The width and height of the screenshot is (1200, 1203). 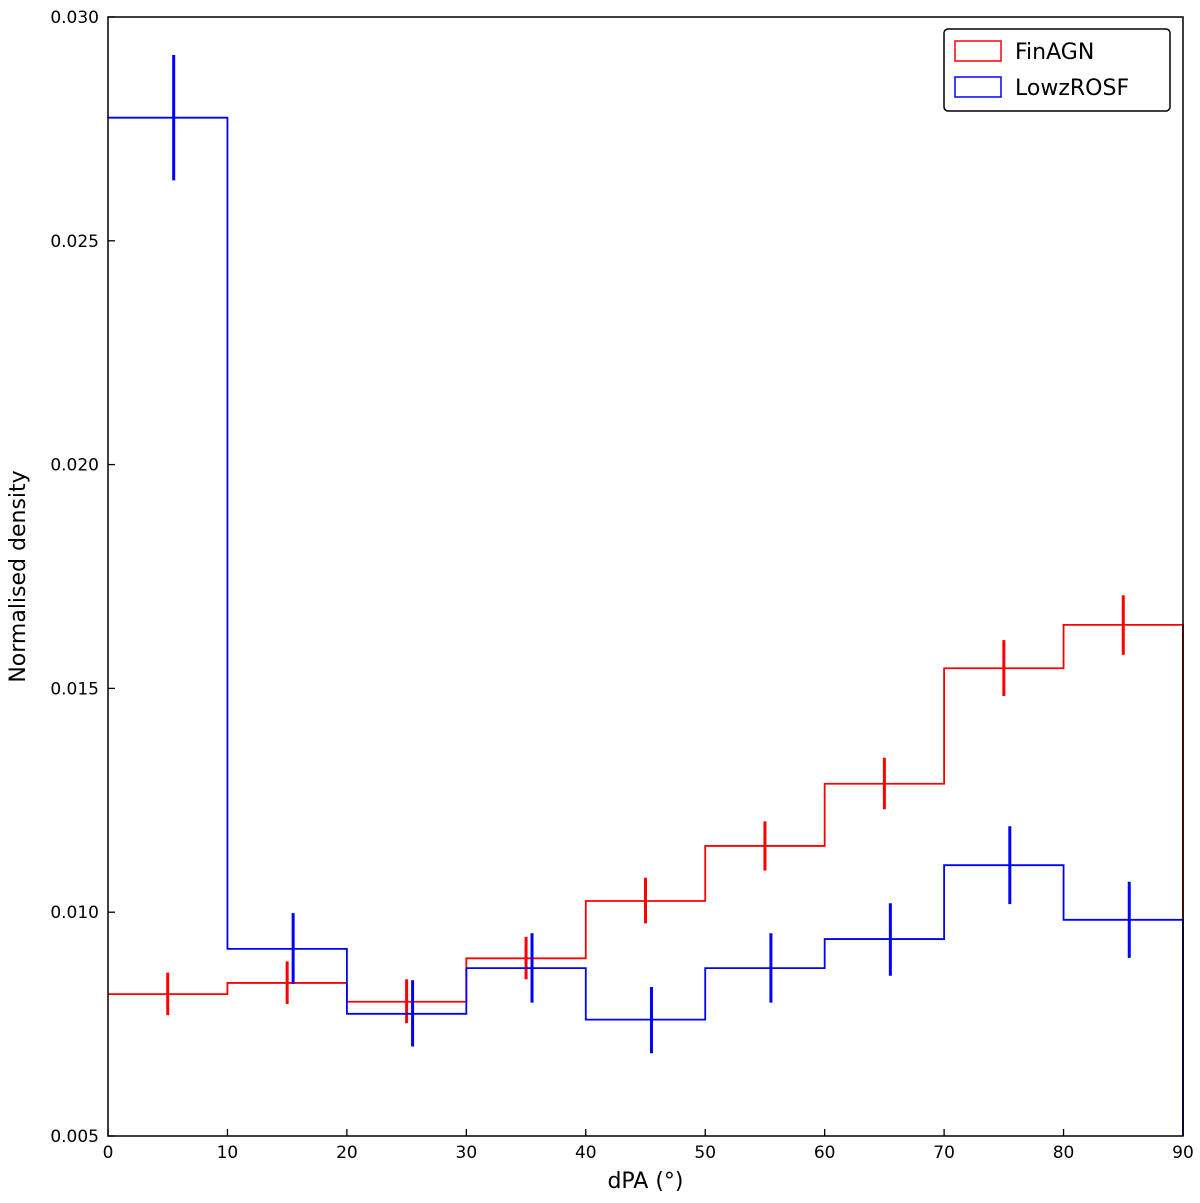 What do you see at coordinates (1064, 1153) in the screenshot?
I see `x-tick-label: 80` at bounding box center [1064, 1153].